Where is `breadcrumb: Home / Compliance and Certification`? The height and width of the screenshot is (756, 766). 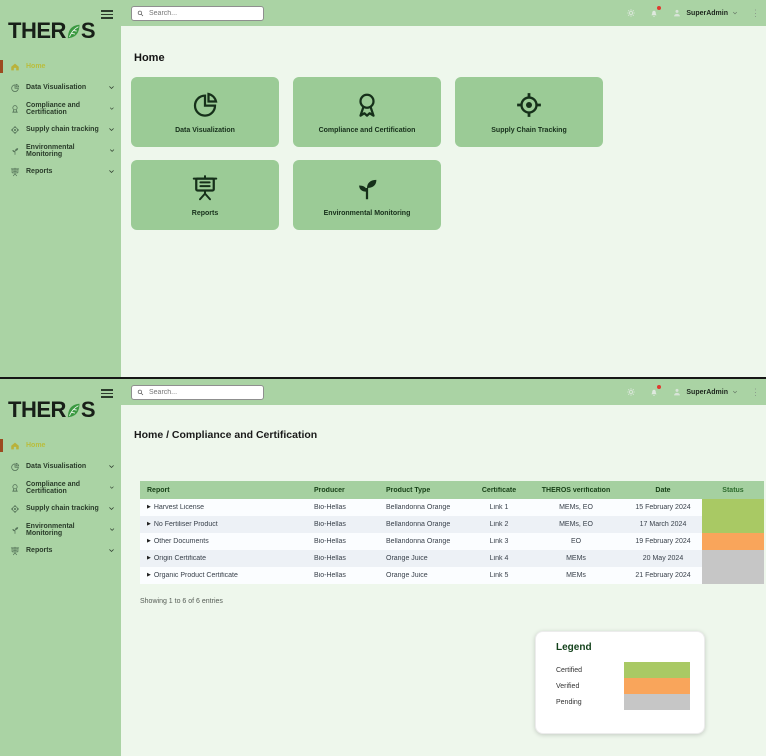
breadcrumb: Home / Compliance and Certification is located at coordinates (226, 435).